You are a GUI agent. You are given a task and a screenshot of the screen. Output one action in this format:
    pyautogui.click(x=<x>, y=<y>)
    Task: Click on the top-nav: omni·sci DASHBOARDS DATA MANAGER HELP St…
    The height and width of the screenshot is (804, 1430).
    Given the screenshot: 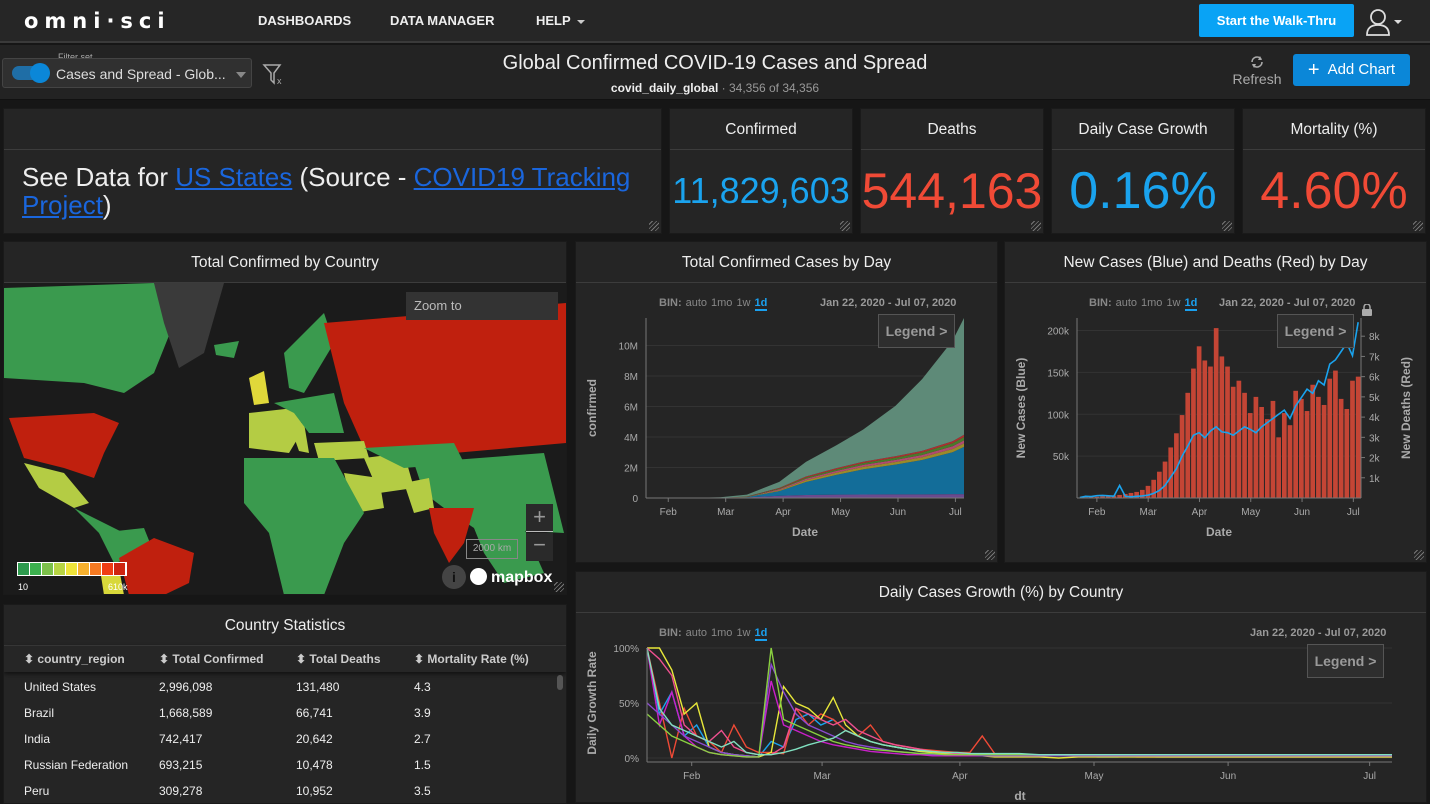 What is the action you would take?
    pyautogui.click(x=715, y=21)
    